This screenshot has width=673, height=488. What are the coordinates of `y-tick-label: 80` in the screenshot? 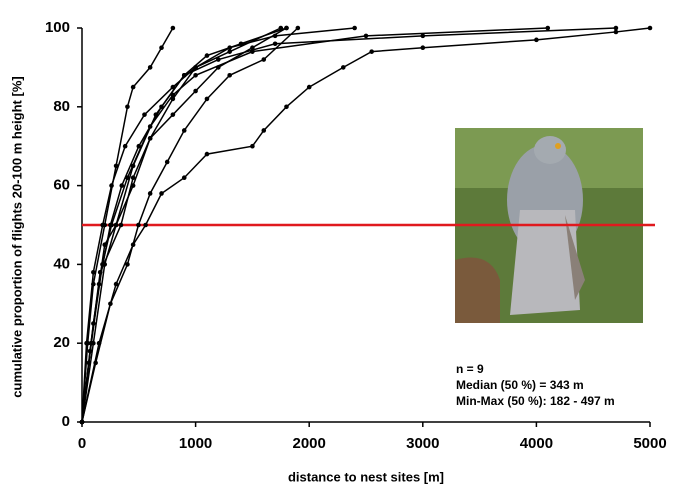 It's located at (61, 106).